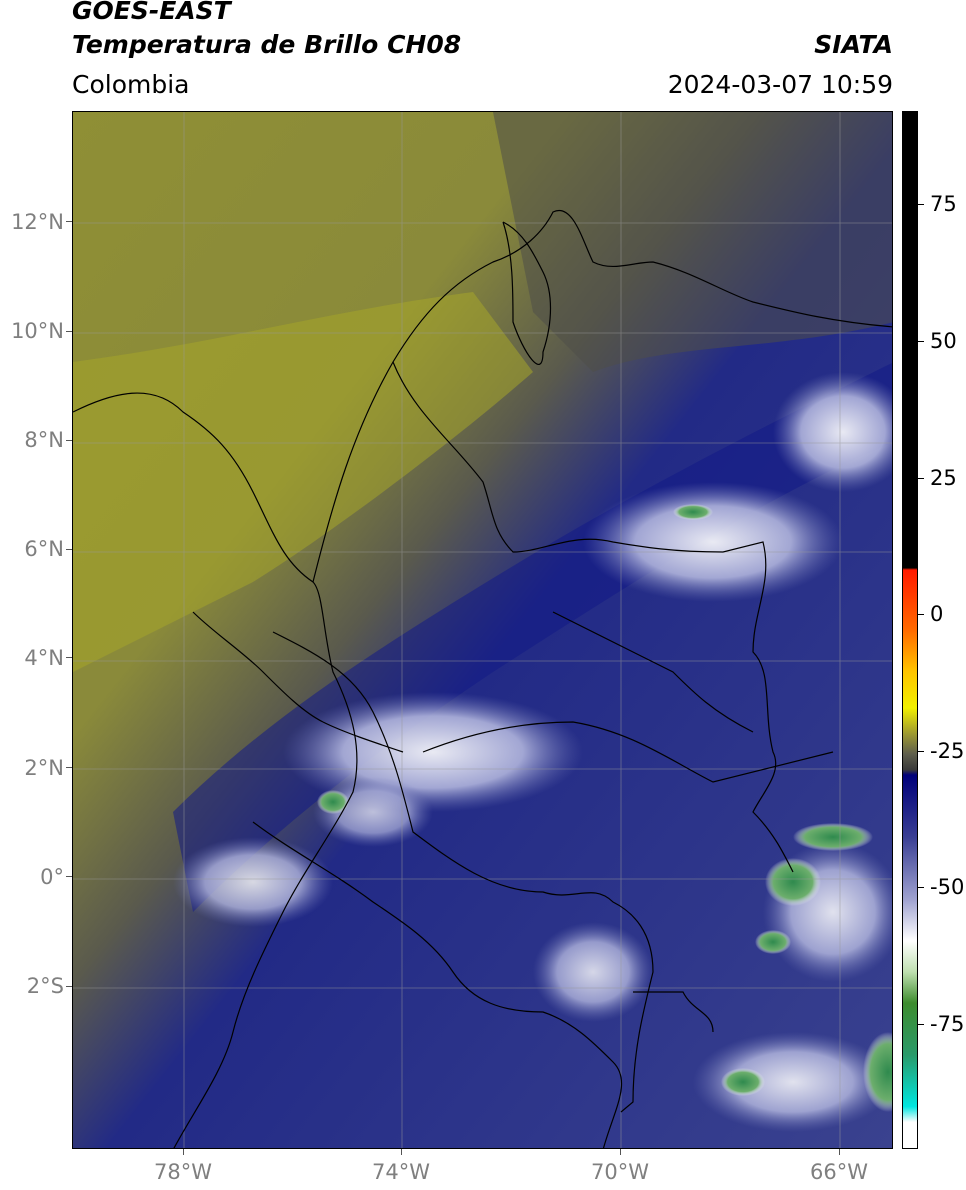 This screenshot has height=1190, width=966. I want to click on lat-tick-label: 6°N, so click(44, 549).